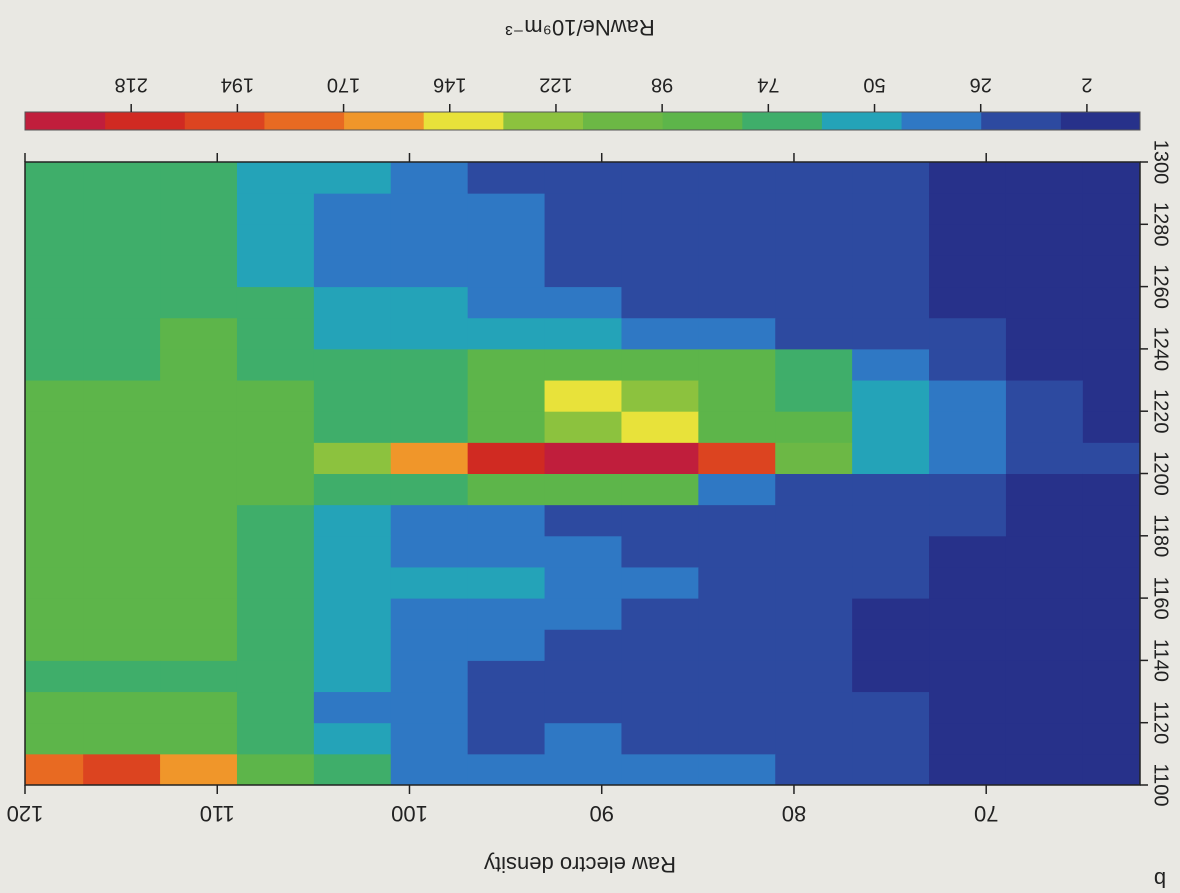 The height and width of the screenshot is (893, 1180). What do you see at coordinates (449, 85) in the screenshot?
I see `colorbar-tick-label: 146` at bounding box center [449, 85].